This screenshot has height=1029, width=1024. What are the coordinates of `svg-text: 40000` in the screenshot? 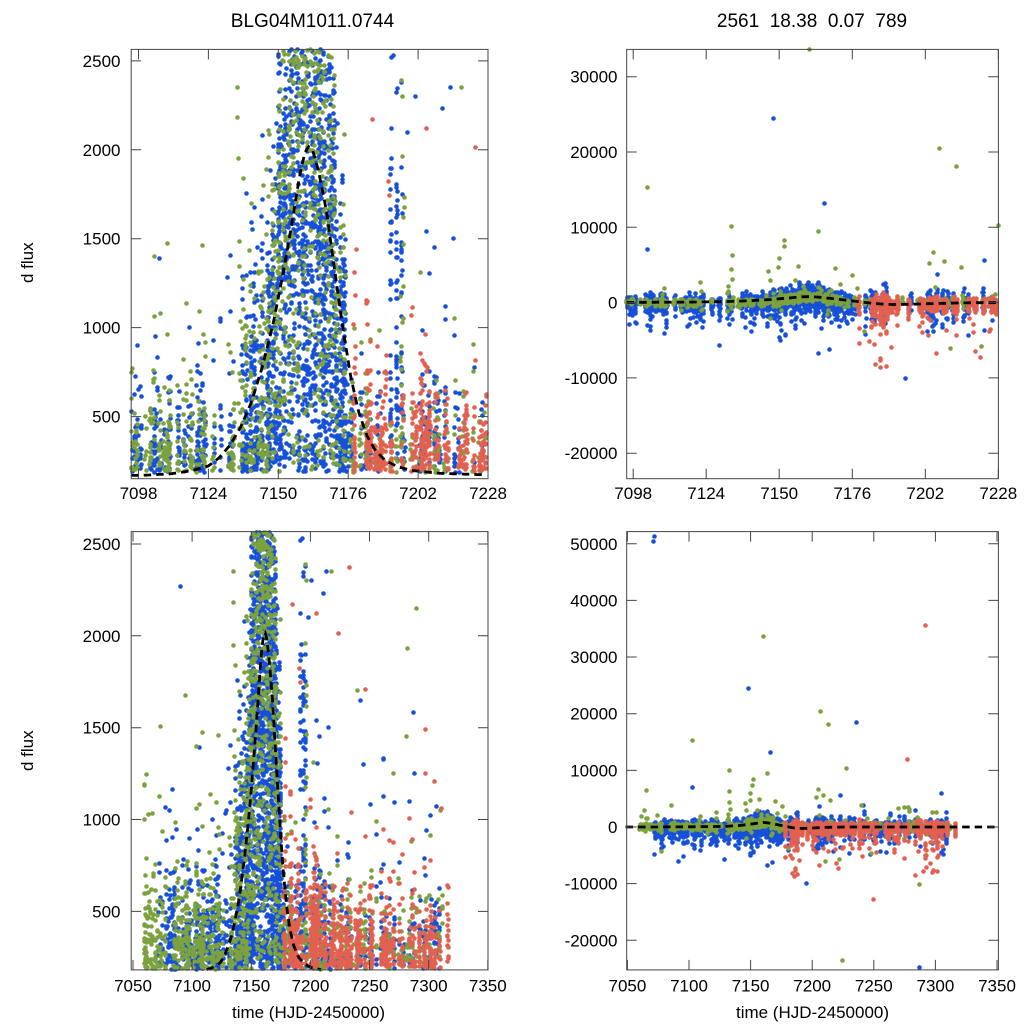 It's located at (593, 600).